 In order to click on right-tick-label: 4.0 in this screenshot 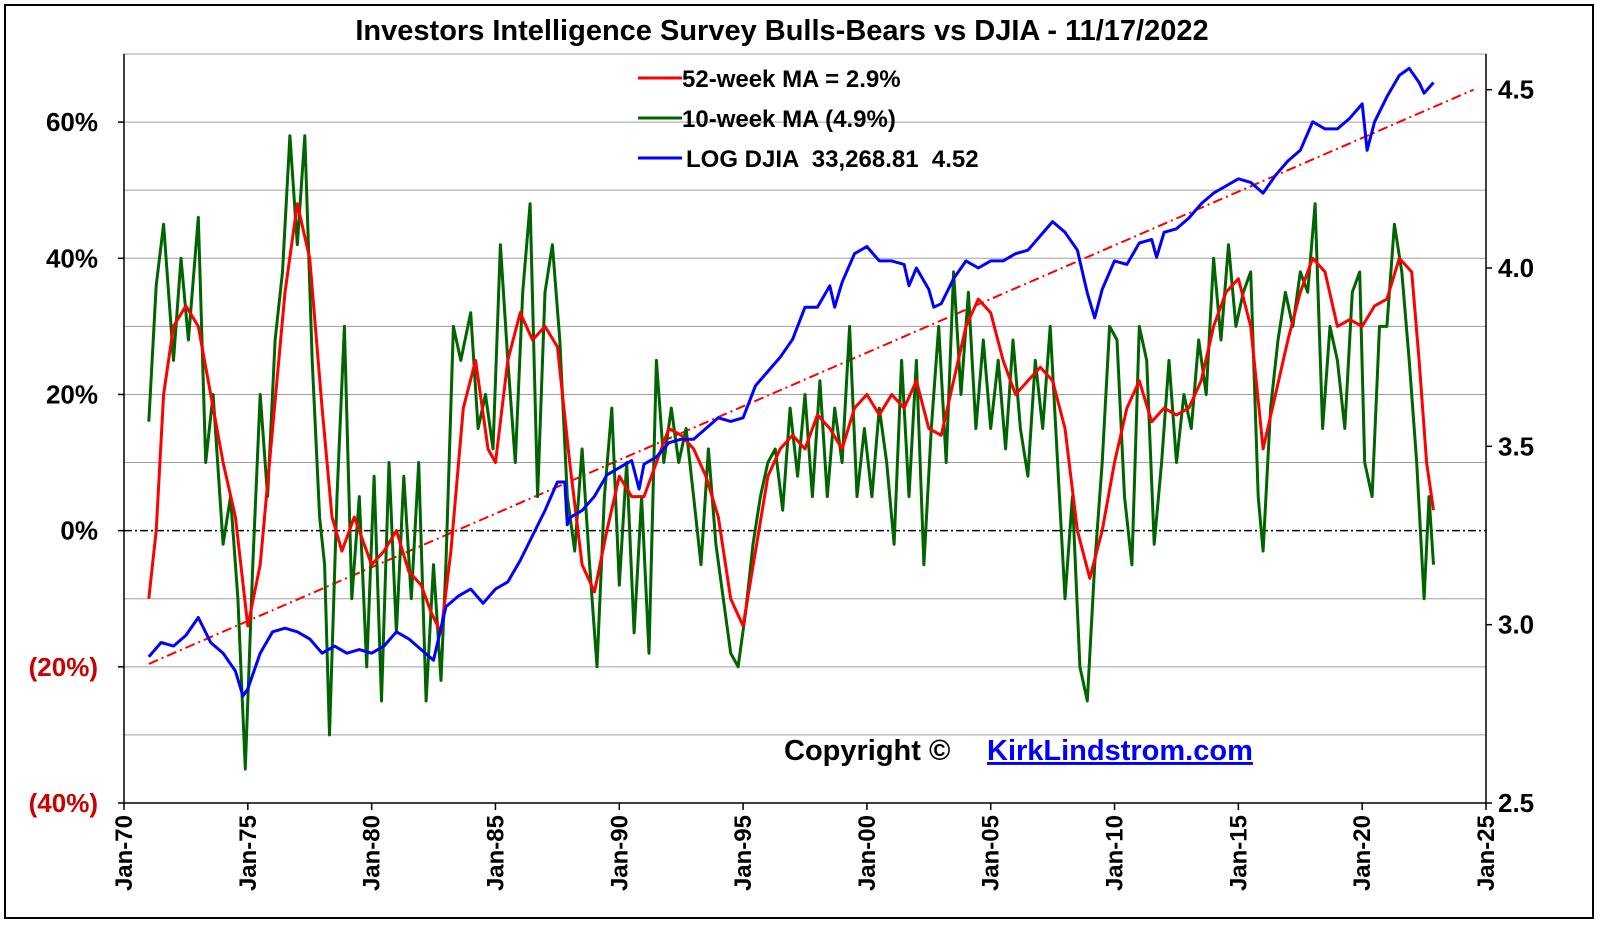, I will do `click(1516, 268)`.